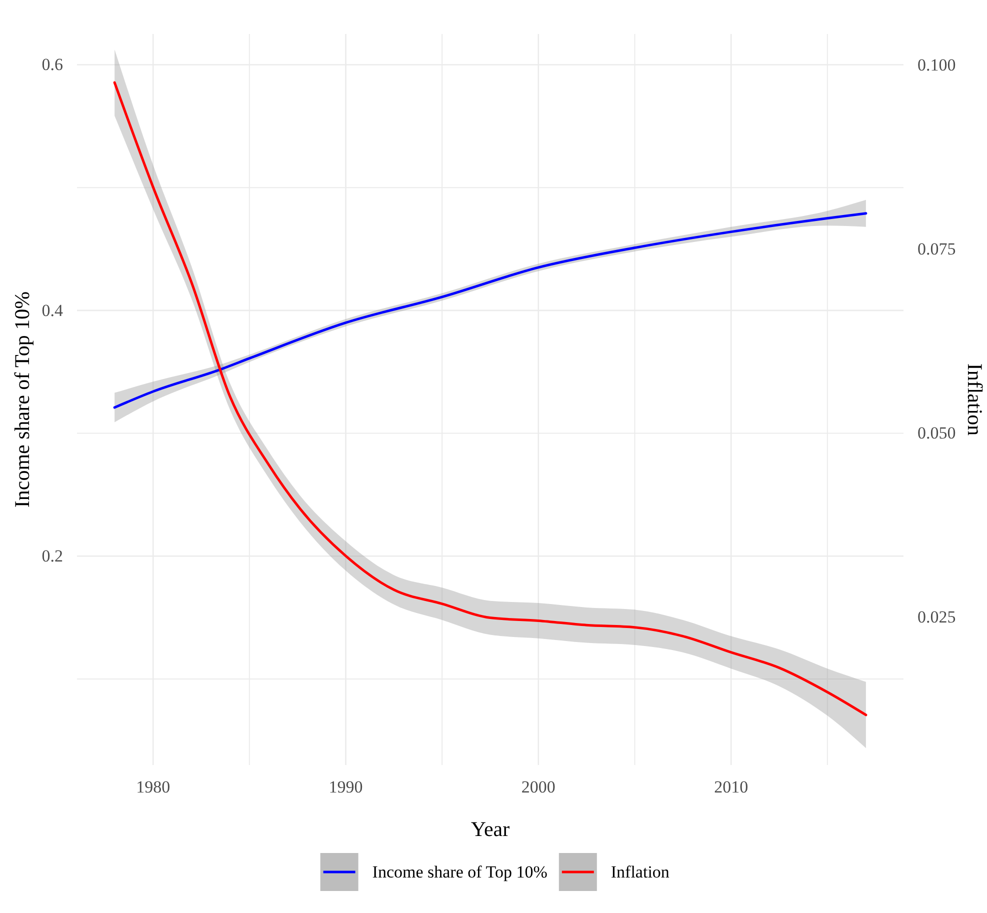  I want to click on legend-label: Inflation, so click(640, 872).